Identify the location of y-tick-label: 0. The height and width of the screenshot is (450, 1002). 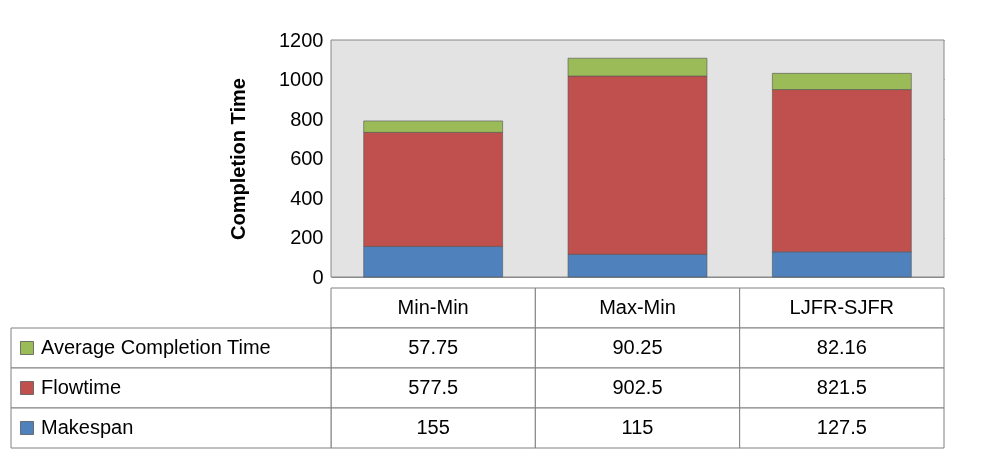
(318, 276).